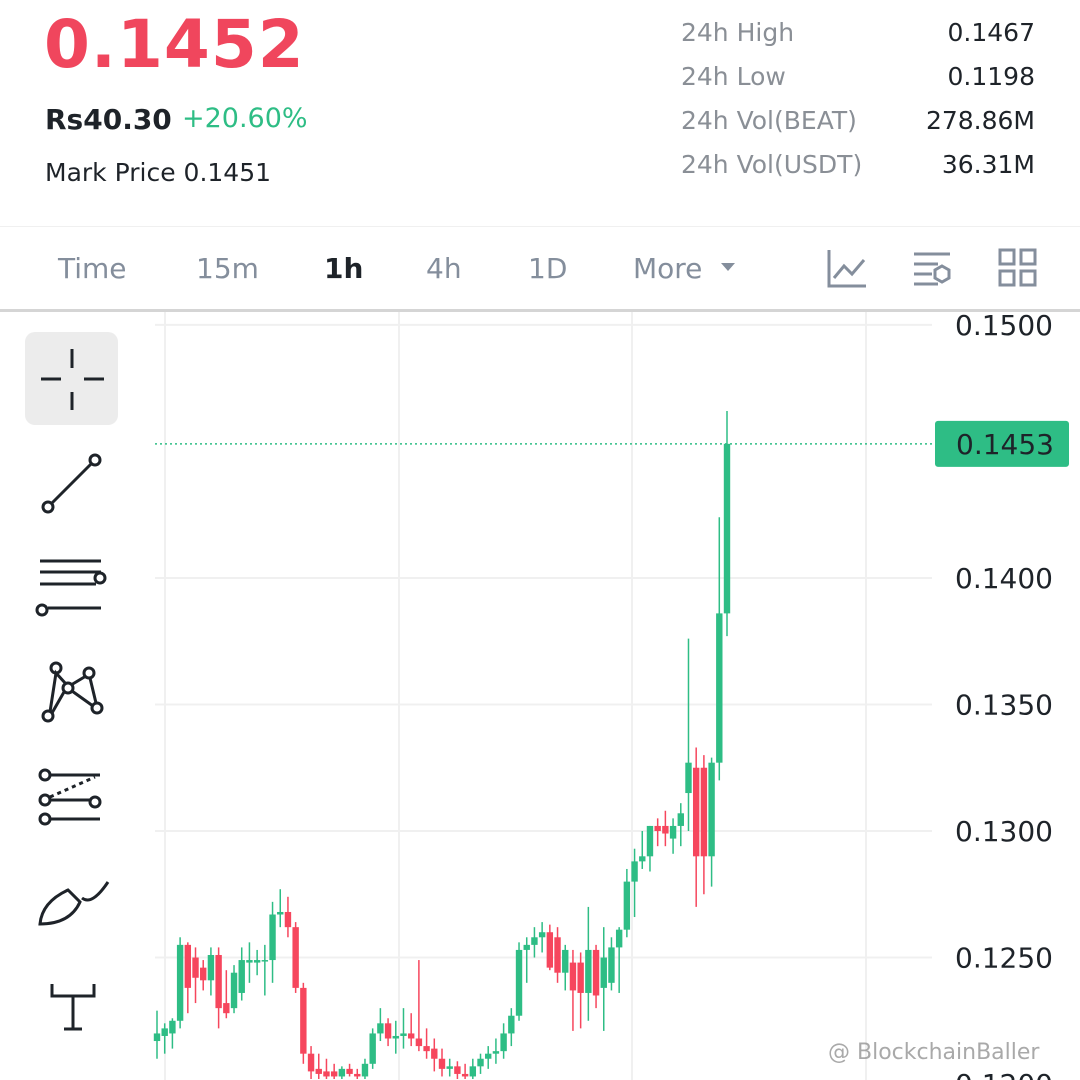 This screenshot has width=1080, height=1080. Describe the element at coordinates (444, 268) in the screenshot. I see `interval-tab: 4h` at that location.